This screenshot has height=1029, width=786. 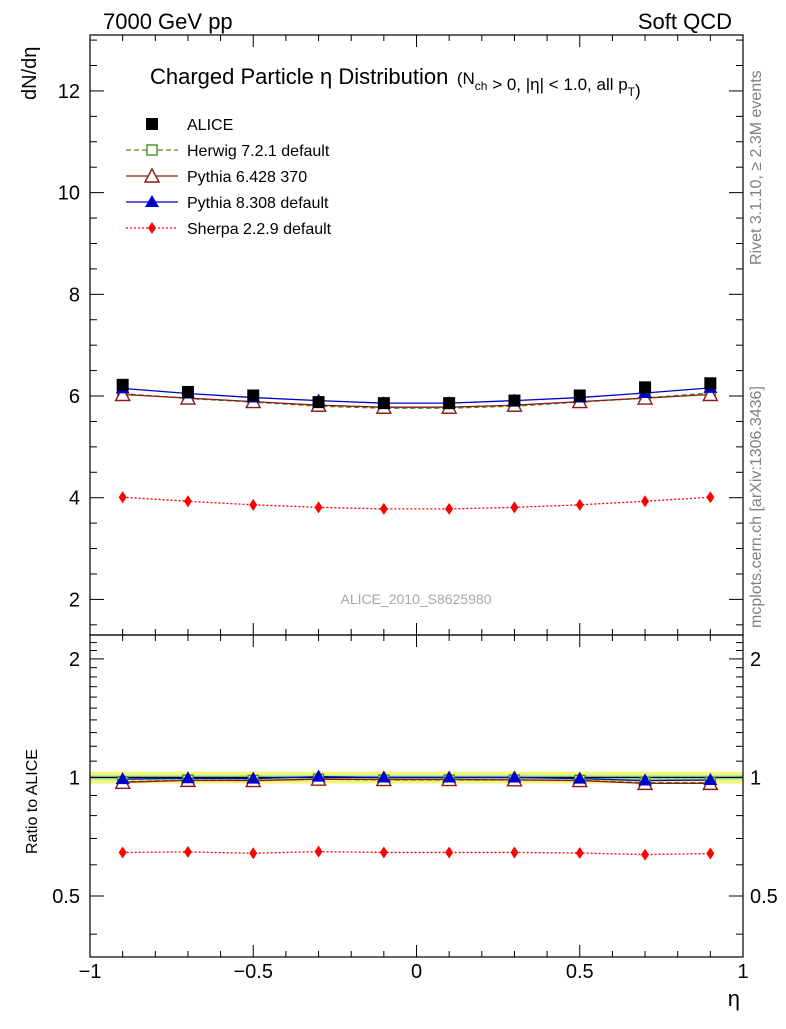 I want to click on main-line-sherpa, so click(x=416, y=503).